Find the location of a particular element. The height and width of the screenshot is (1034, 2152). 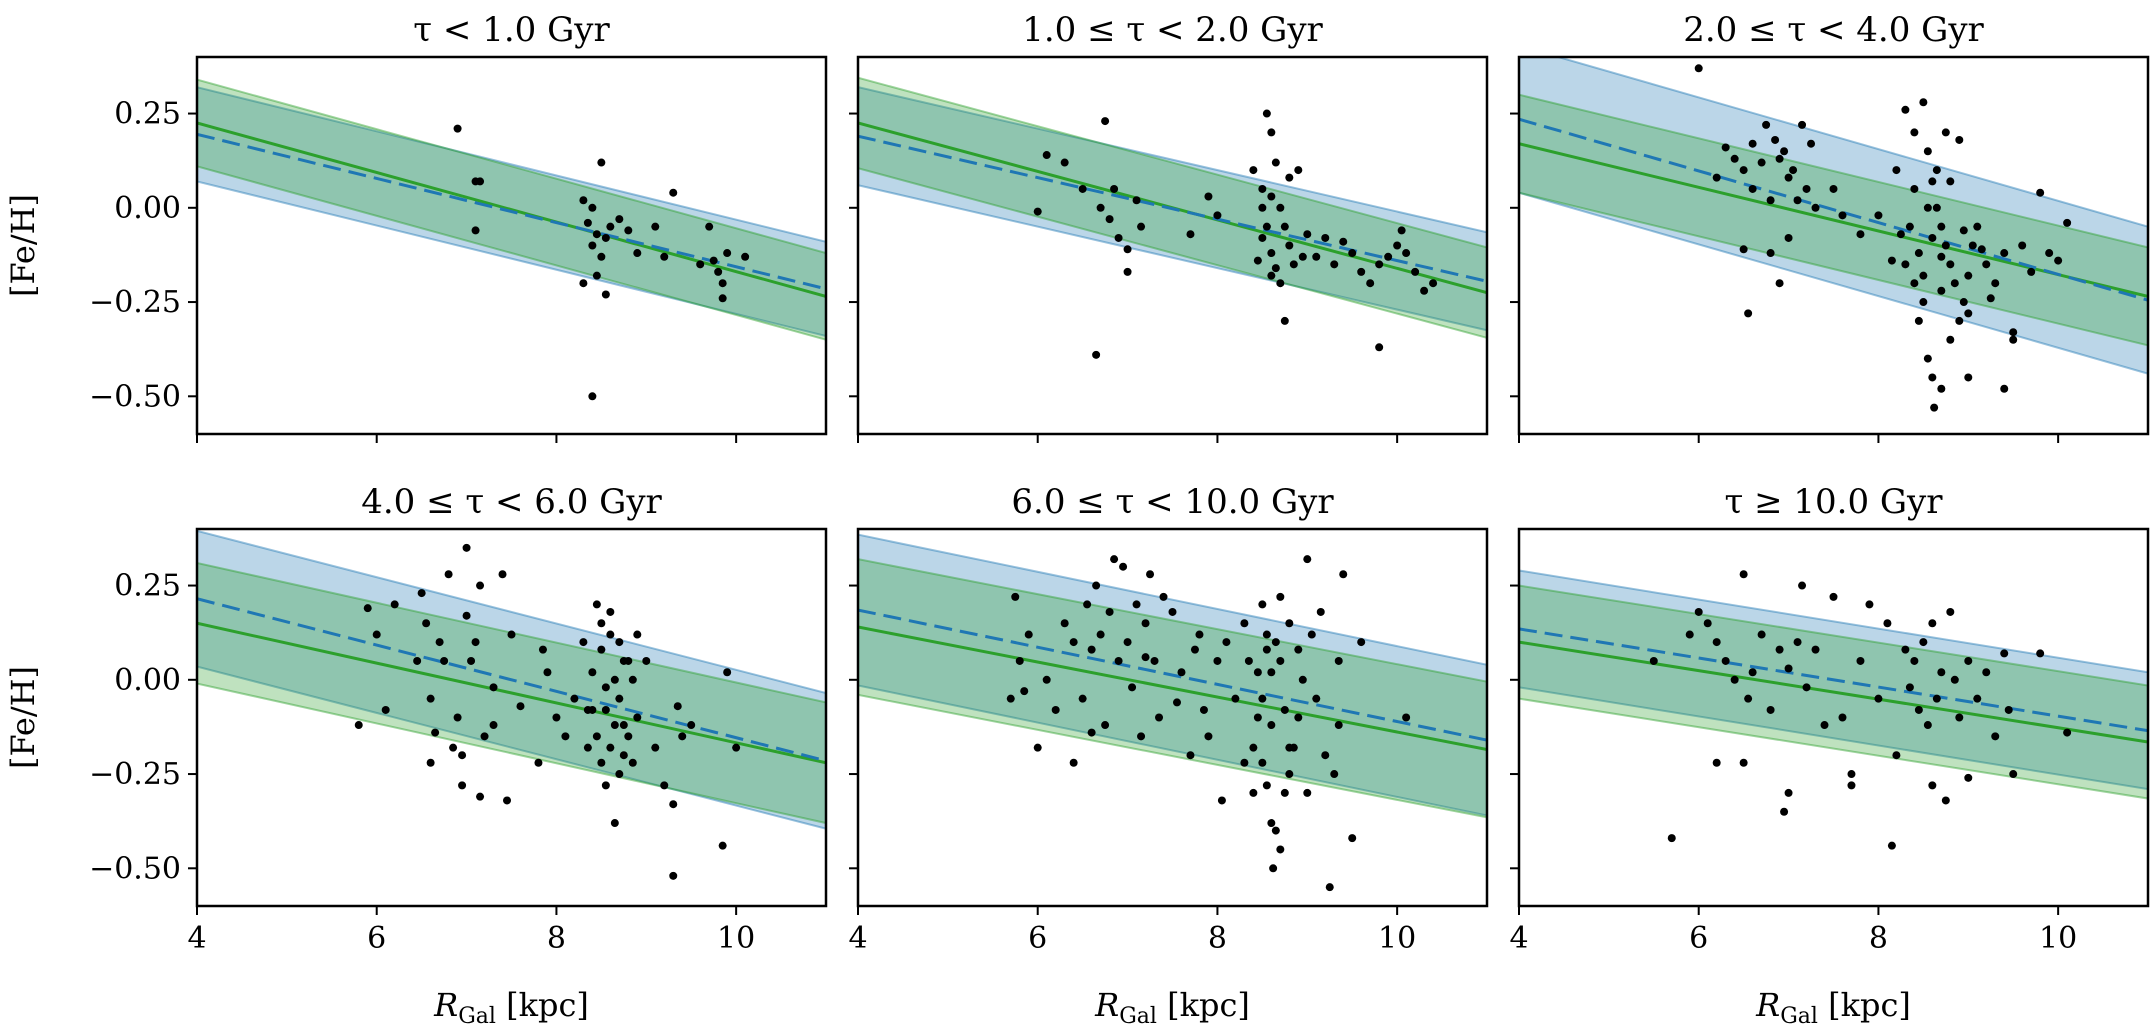

panel-title: 2.0 ≤ τ < 4.0 Gyr is located at coordinates (1833, 30).